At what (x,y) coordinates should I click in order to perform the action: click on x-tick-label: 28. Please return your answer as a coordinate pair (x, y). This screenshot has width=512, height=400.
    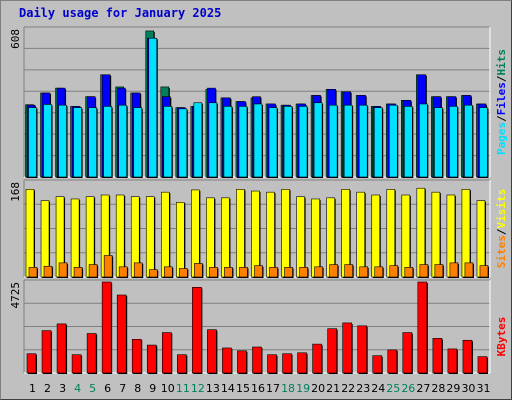
    Looking at the image, I should click on (438, 388).